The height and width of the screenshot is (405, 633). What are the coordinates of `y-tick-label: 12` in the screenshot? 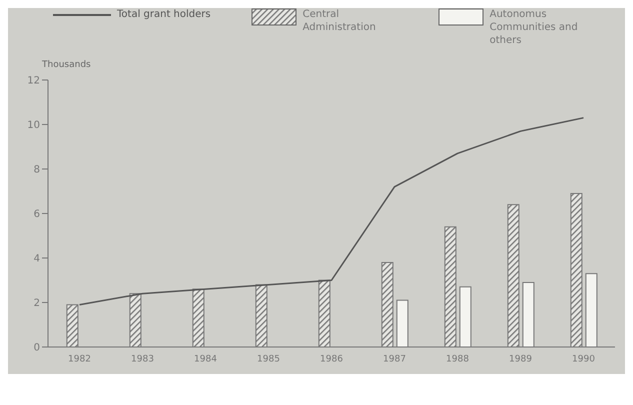 It's located at (33, 81).